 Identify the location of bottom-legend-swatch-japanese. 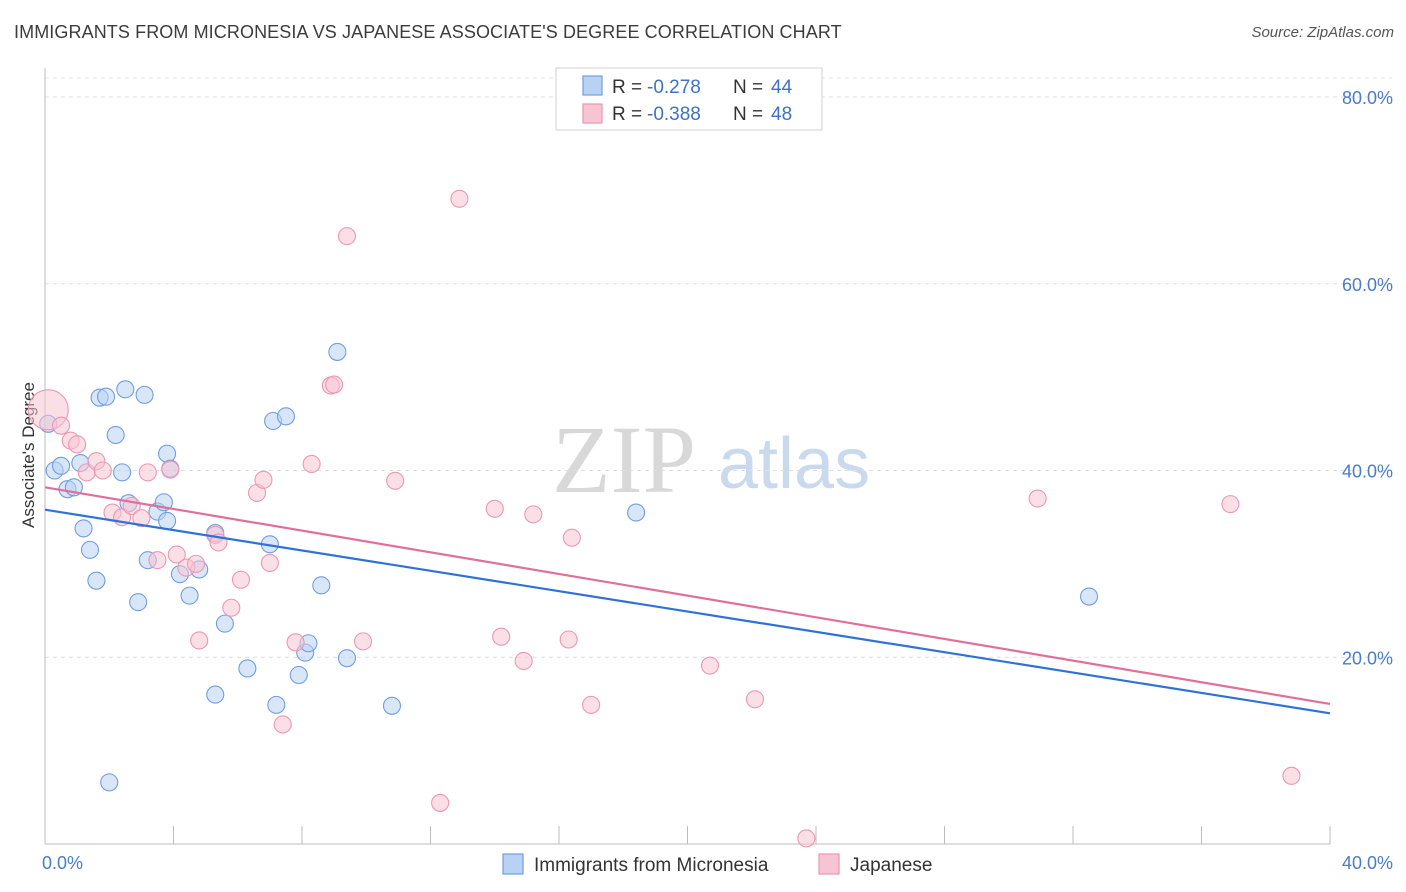
(829, 864).